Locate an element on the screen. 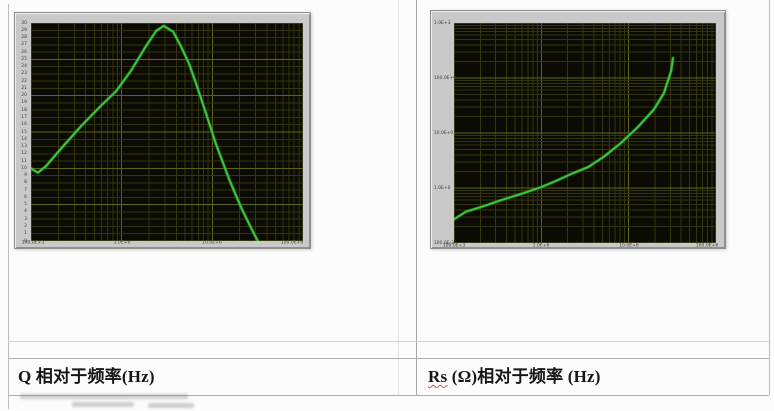  y-axis-tick-label: 5 is located at coordinates (25, 204).